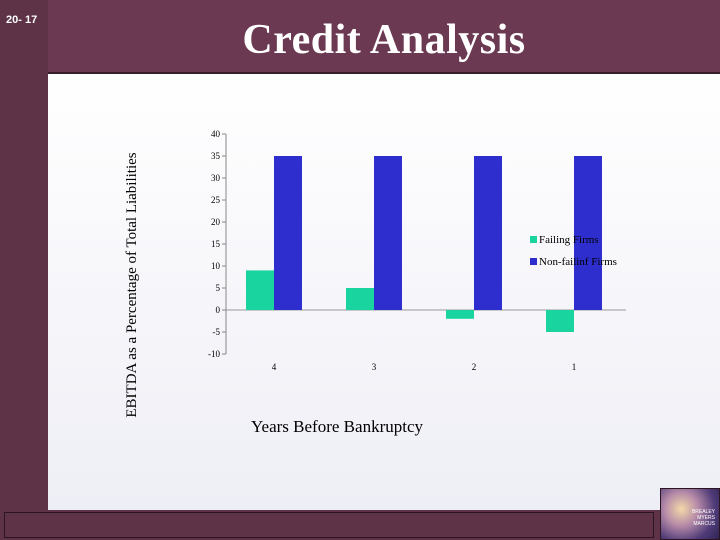 The height and width of the screenshot is (540, 720). I want to click on y-tick-label: -10, so click(214, 354).